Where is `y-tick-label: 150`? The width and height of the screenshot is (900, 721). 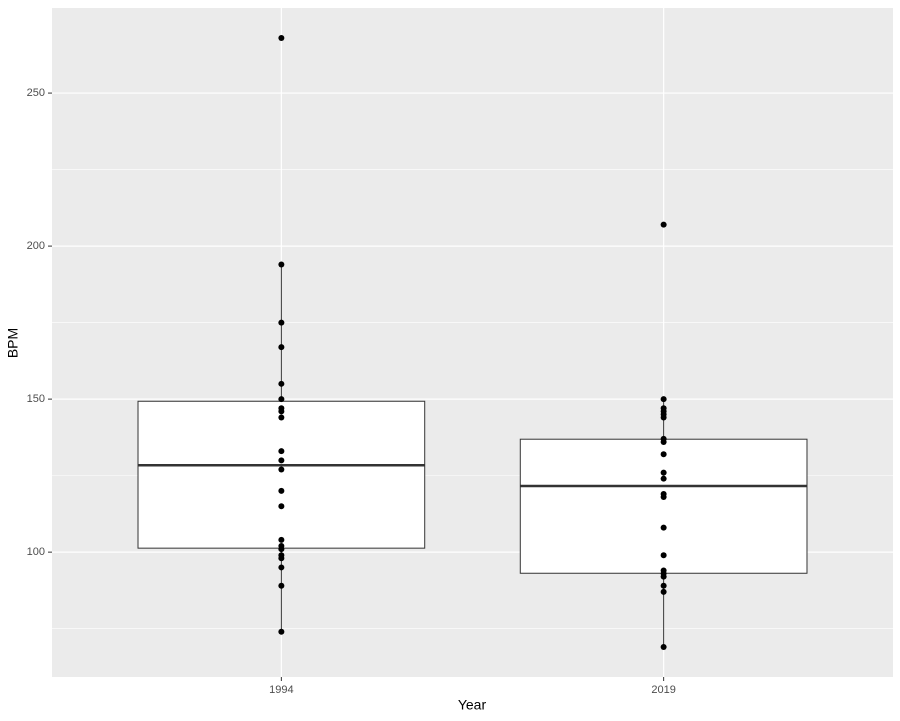
y-tick-label: 150 is located at coordinates (36, 399).